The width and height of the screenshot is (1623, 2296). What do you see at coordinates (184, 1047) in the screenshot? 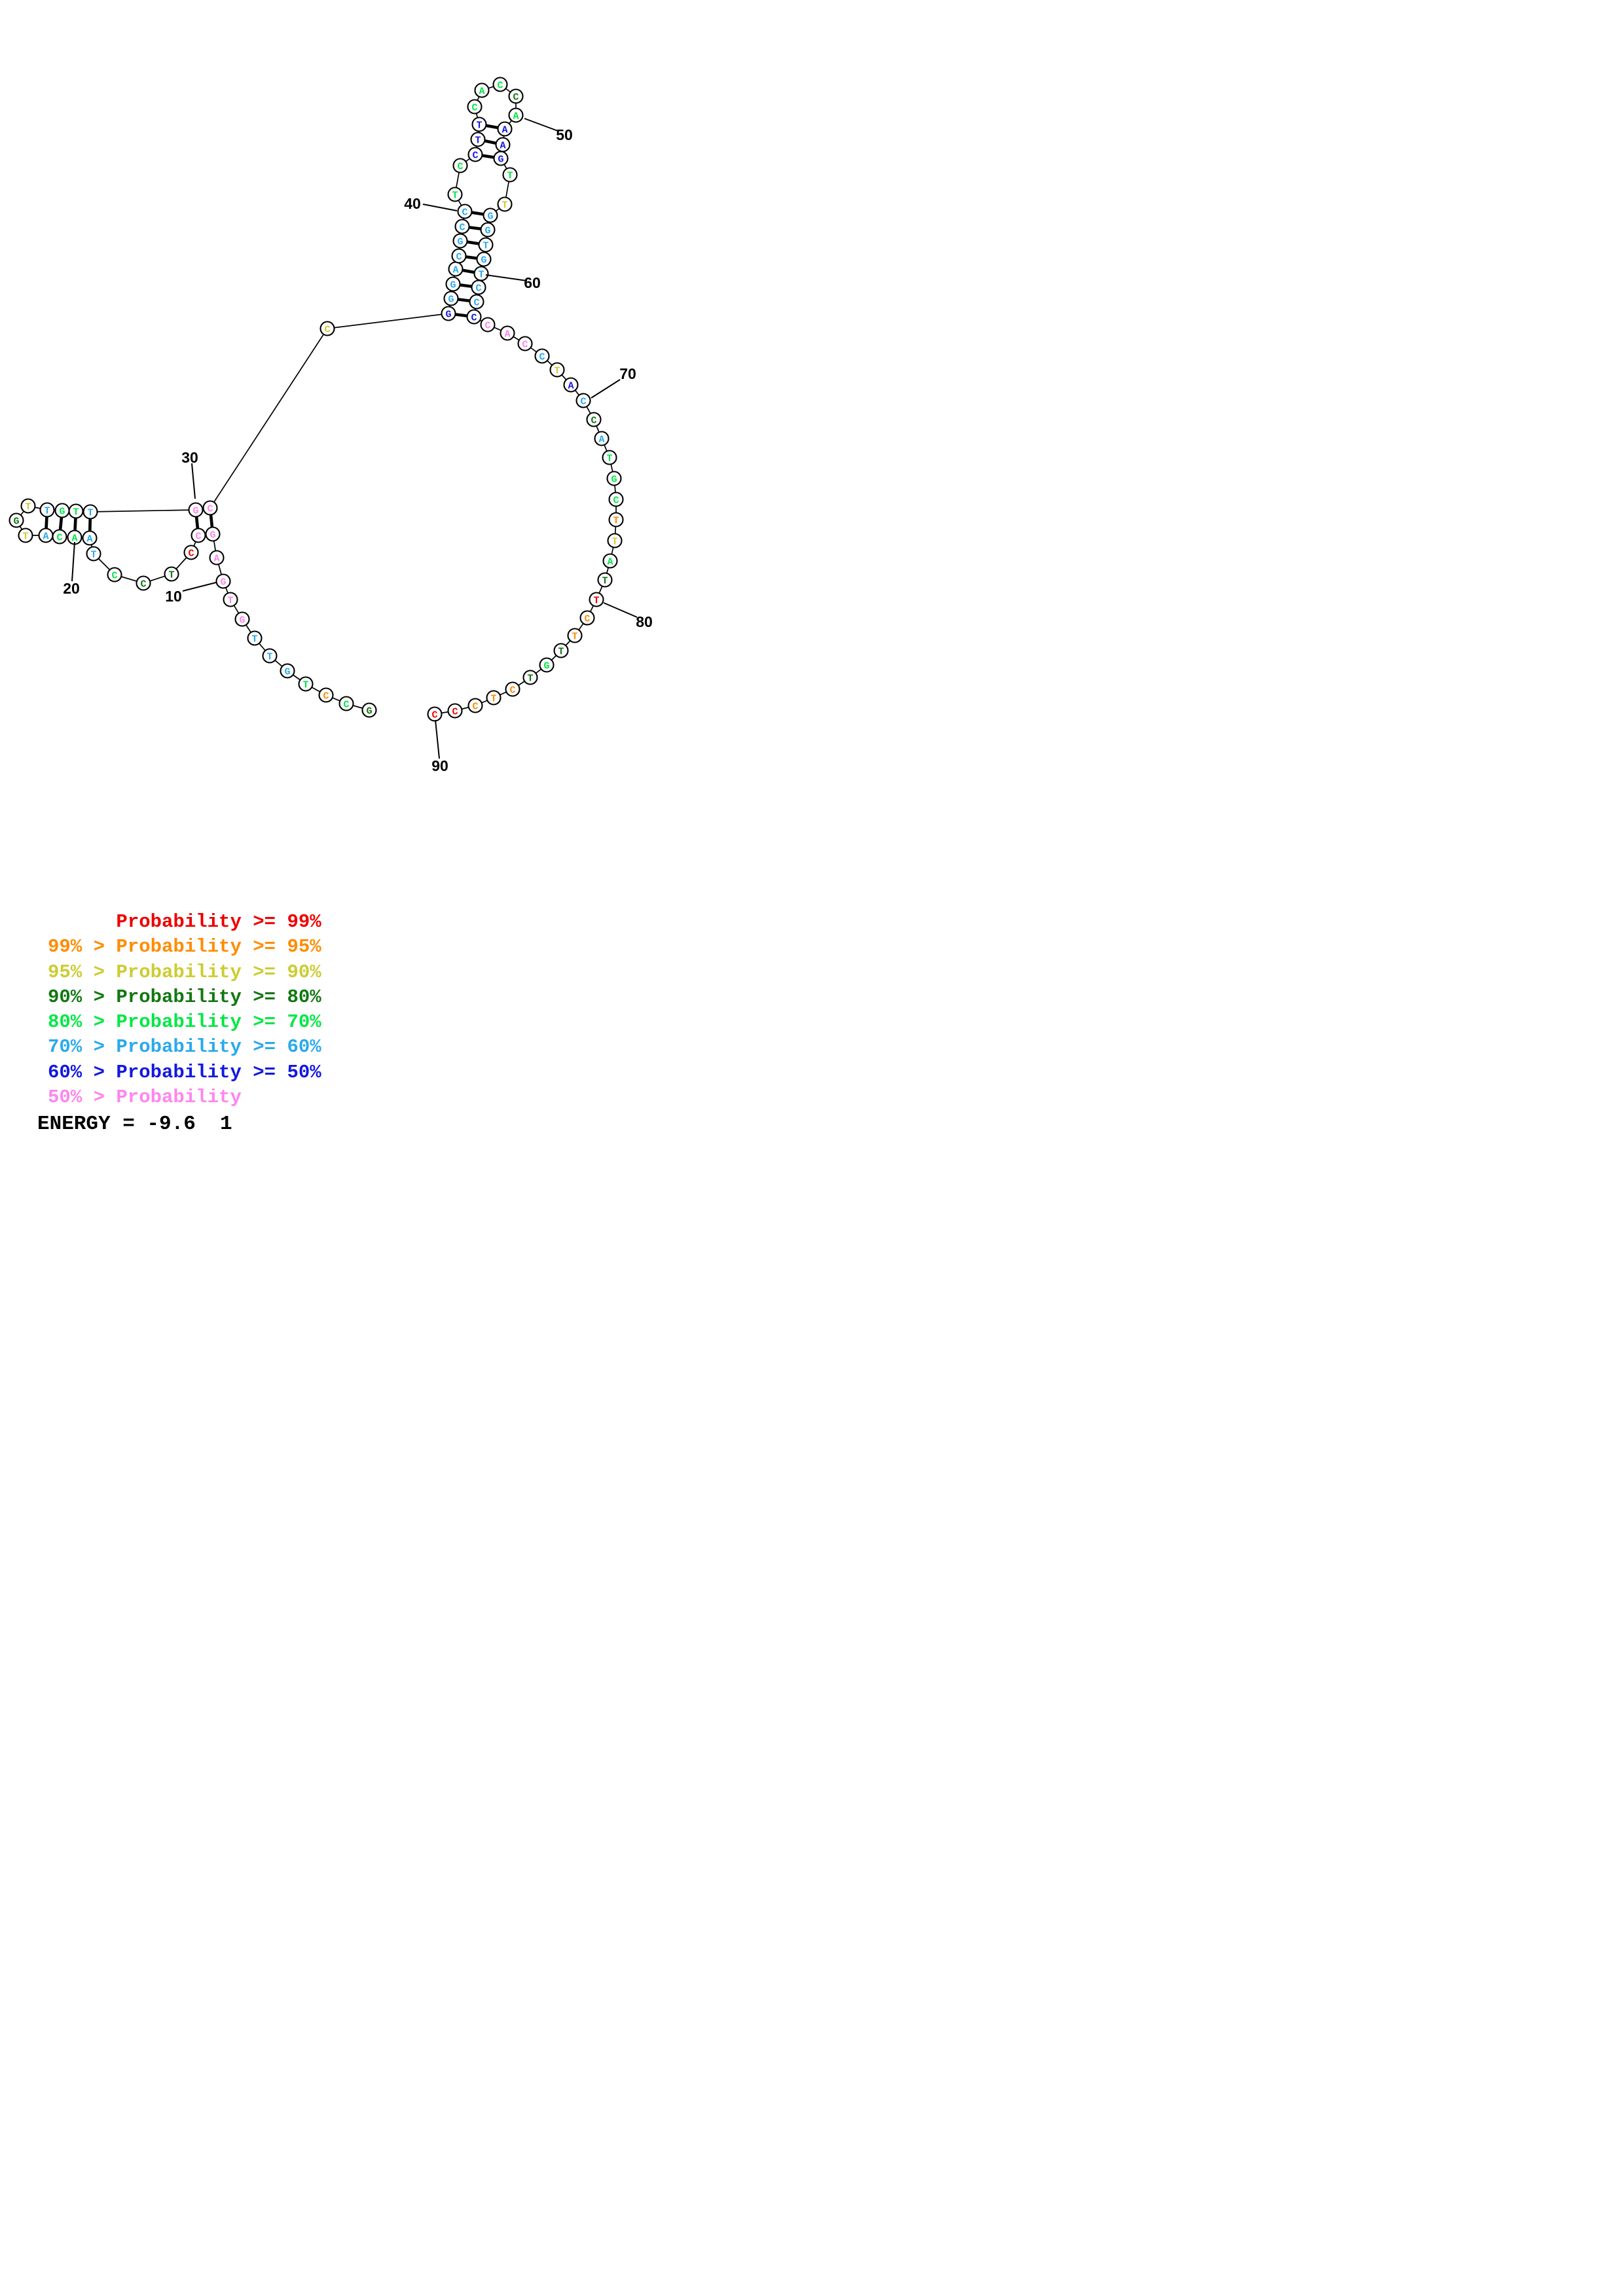
I see `legend-row: 70% > Probability >= 60%` at bounding box center [184, 1047].